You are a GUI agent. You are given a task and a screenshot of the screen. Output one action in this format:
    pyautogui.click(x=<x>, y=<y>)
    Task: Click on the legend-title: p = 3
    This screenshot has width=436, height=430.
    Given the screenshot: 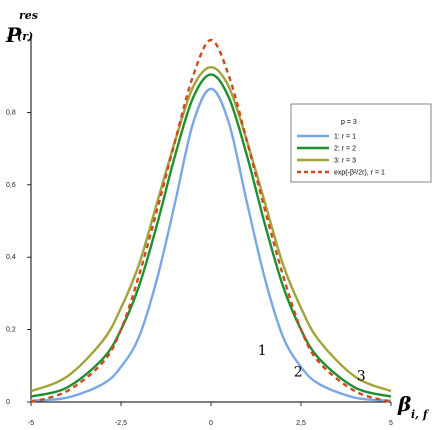 What is the action you would take?
    pyautogui.click(x=349, y=122)
    